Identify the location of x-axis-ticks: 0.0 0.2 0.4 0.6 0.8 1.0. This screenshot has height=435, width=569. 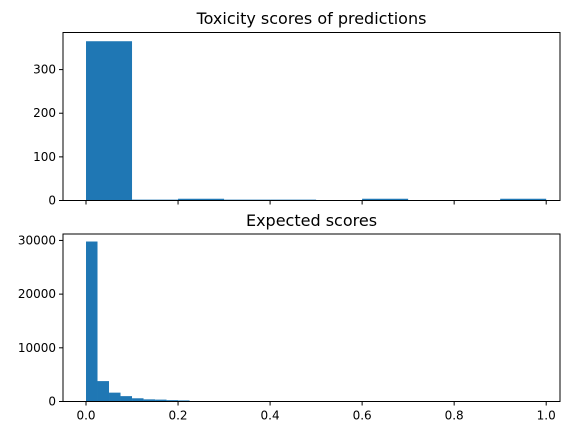
(316, 412).